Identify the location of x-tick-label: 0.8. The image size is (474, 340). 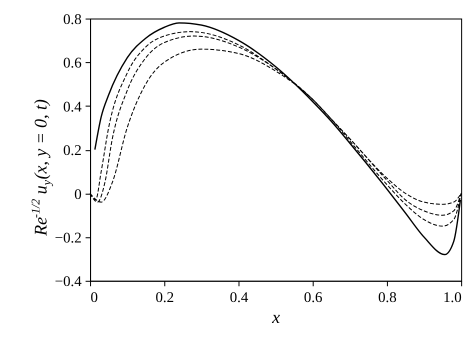
(387, 298).